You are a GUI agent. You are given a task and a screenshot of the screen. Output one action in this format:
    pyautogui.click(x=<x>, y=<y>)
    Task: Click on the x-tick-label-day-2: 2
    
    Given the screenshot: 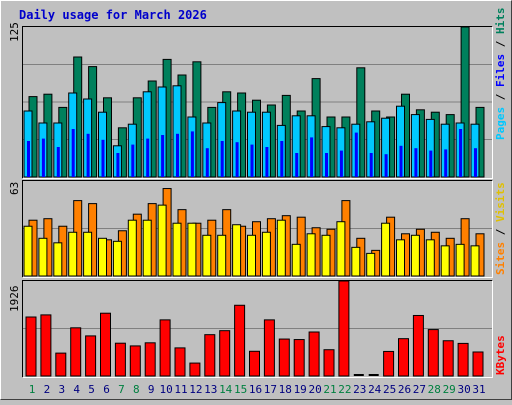 What is the action you would take?
    pyautogui.click(x=47, y=389)
    